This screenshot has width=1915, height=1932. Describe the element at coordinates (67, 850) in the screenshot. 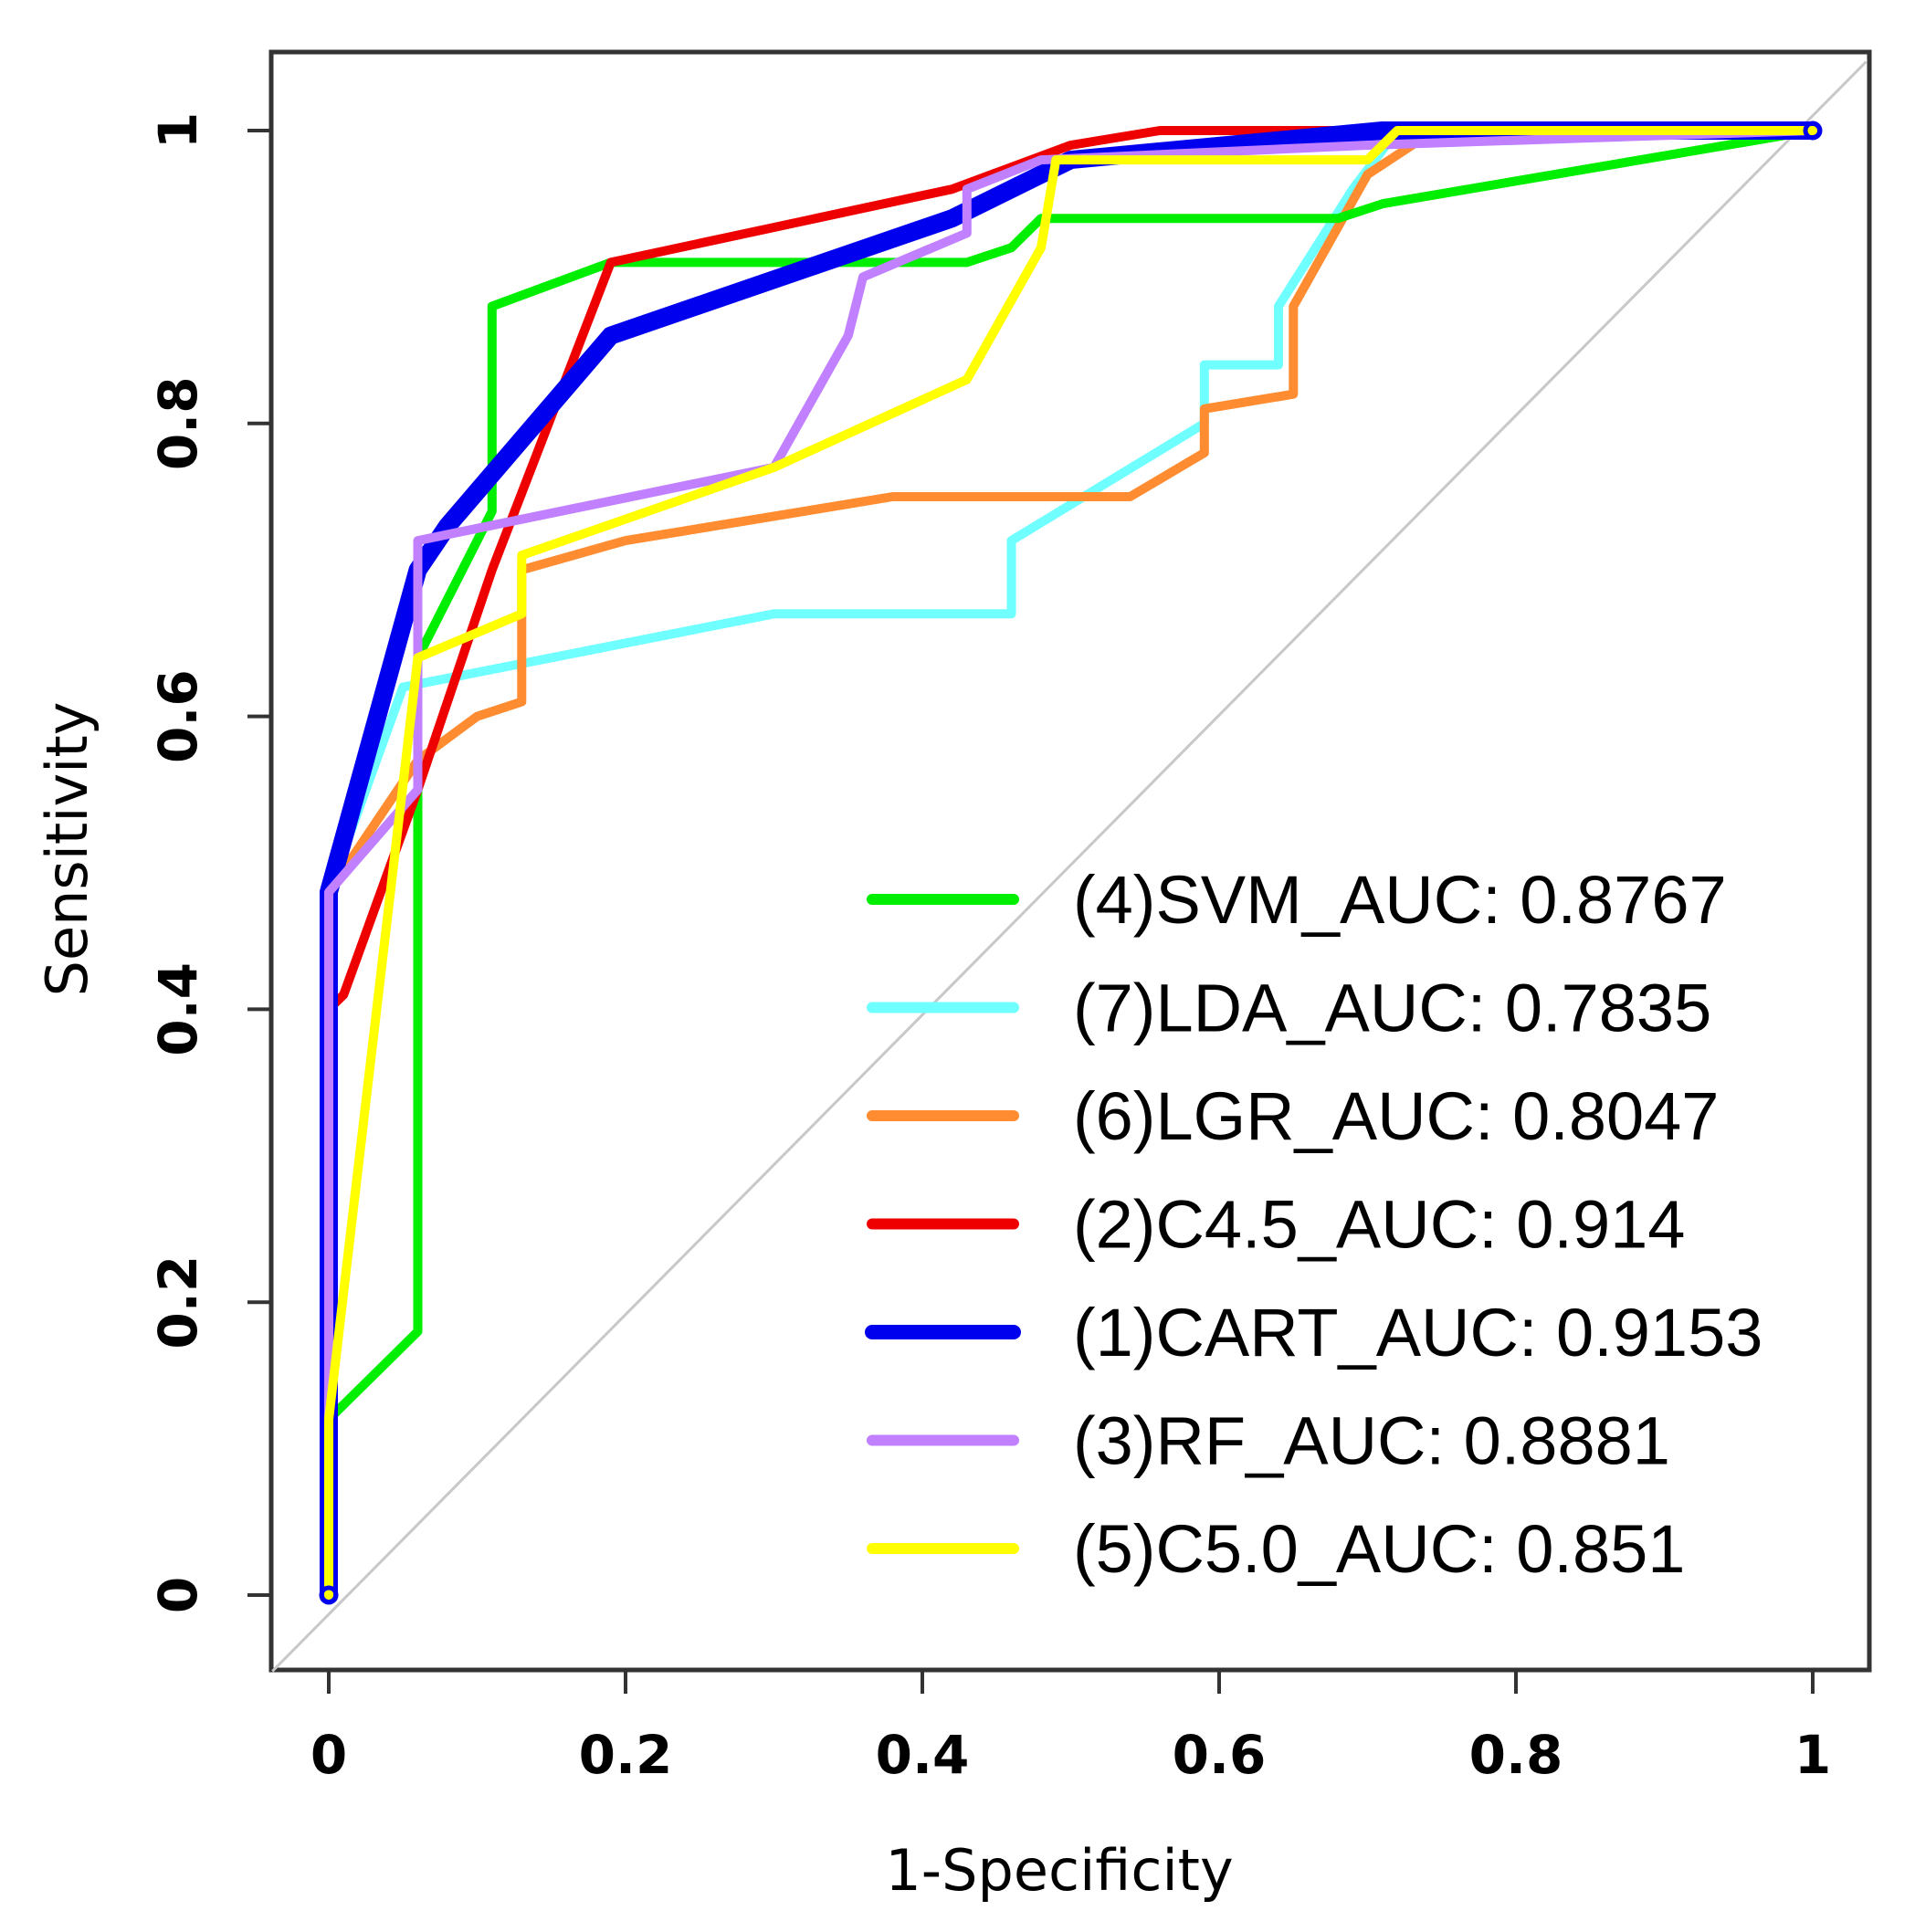

I see `y-axis-title: Sensitivity` at that location.